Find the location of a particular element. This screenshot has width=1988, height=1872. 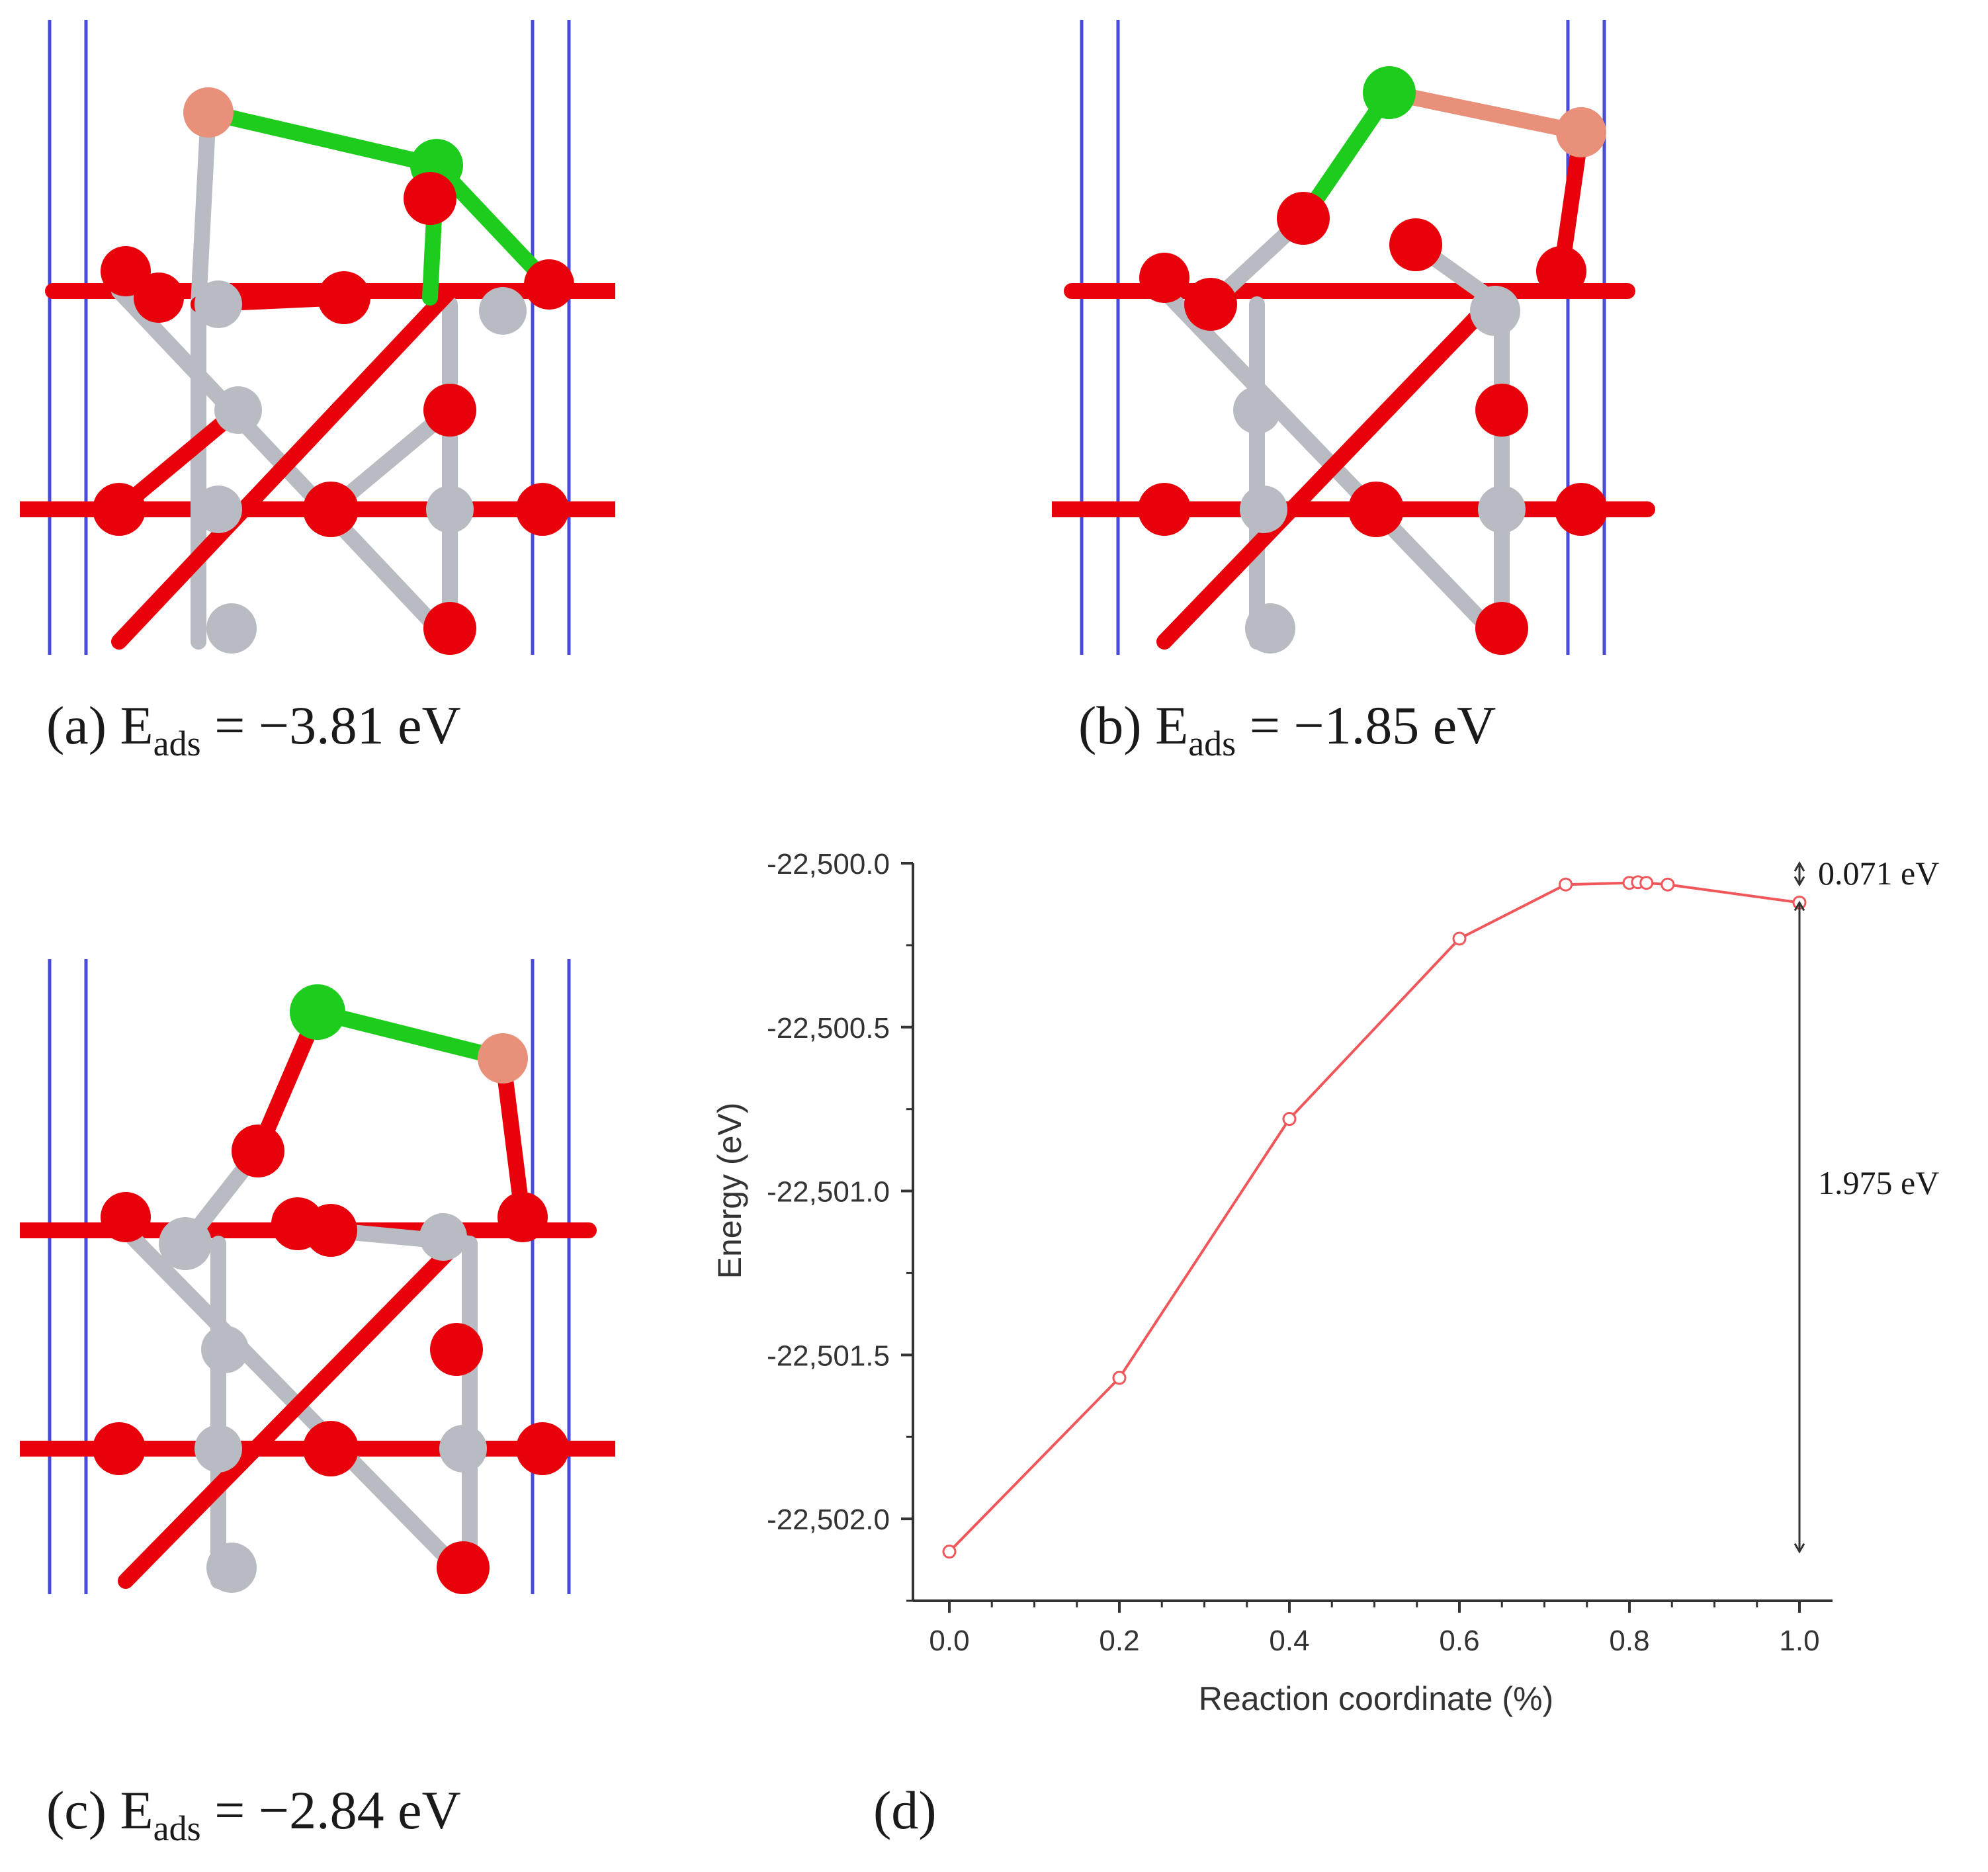

caption-c-letter: (c) is located at coordinates (76, 1810).